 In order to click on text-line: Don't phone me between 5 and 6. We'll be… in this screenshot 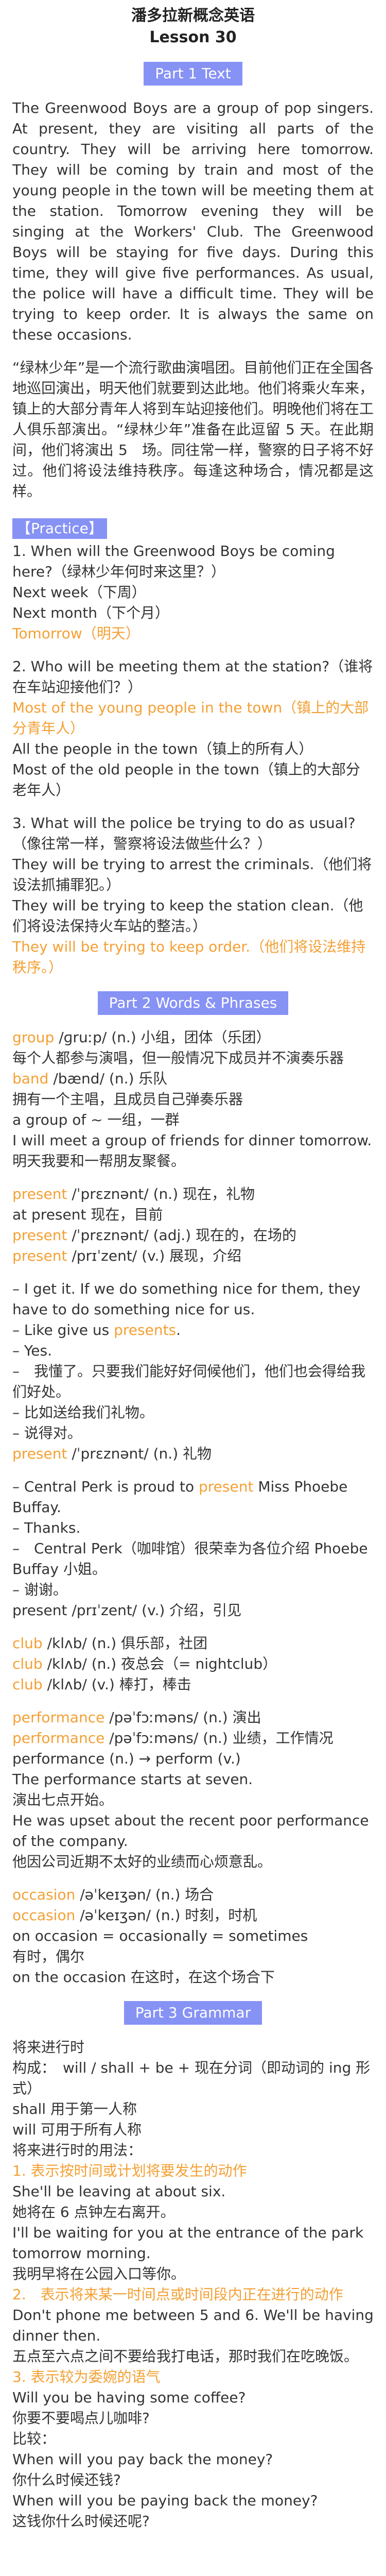, I will do `click(193, 2325)`.